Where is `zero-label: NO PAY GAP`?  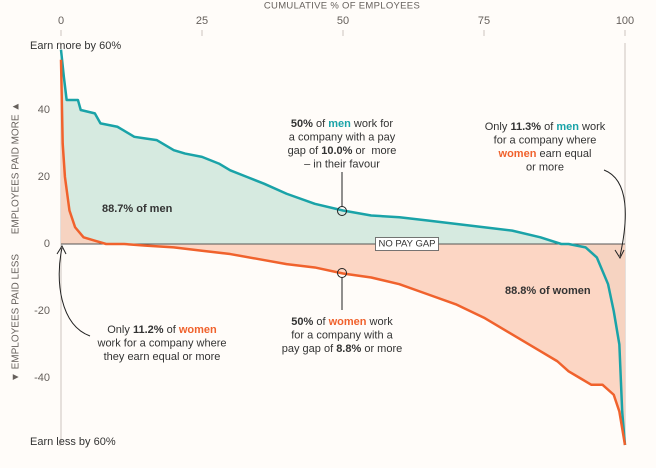 zero-label: NO PAY GAP is located at coordinates (406, 244).